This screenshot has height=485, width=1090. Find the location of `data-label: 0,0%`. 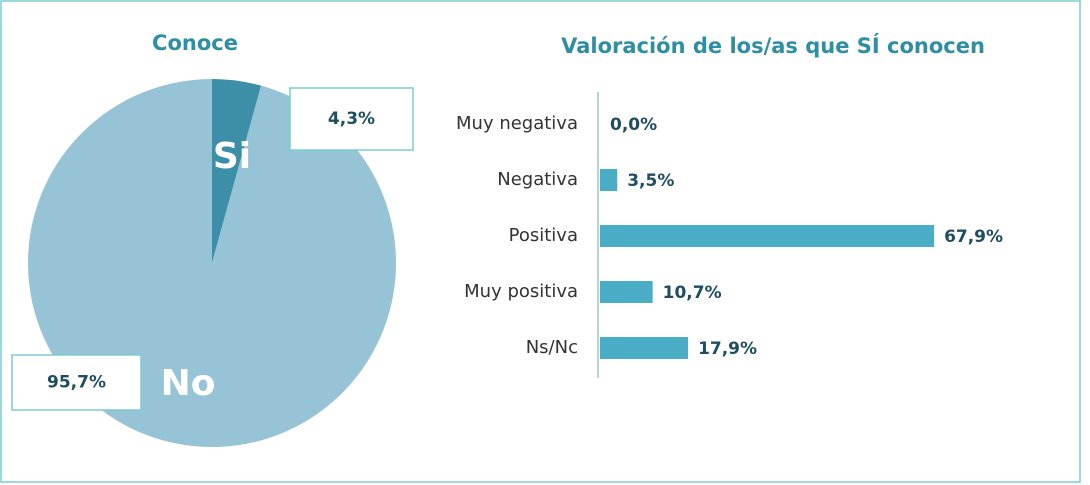

data-label: 0,0% is located at coordinates (633, 125).